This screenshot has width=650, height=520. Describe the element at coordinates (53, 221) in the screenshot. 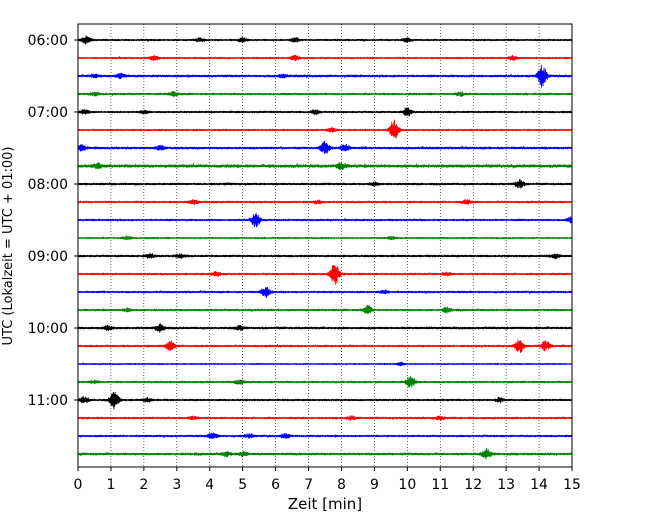

I see `y-axis-ticks: 06:00 07:00 08:00 09:00 10:00 11:00` at that location.